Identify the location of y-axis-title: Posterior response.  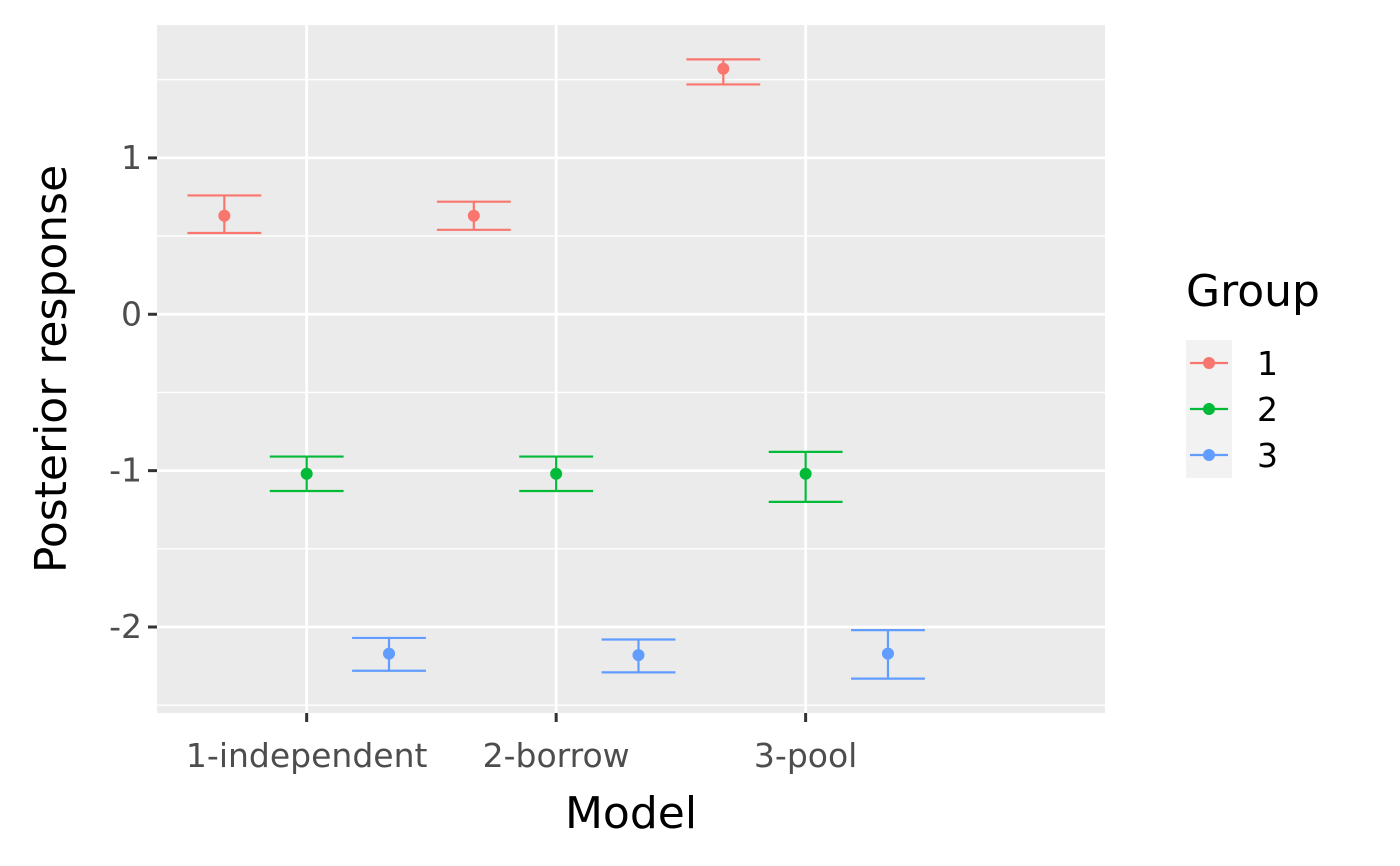
(51, 369).